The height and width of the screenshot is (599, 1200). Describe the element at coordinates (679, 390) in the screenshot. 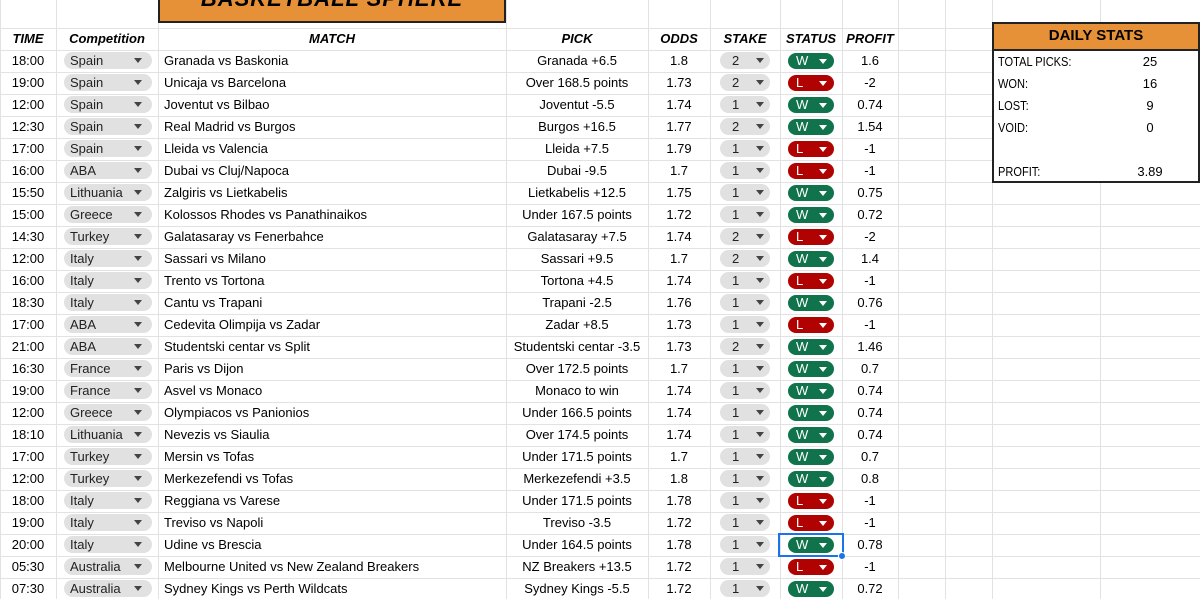

I see `odds-cell: 1.74` at that location.